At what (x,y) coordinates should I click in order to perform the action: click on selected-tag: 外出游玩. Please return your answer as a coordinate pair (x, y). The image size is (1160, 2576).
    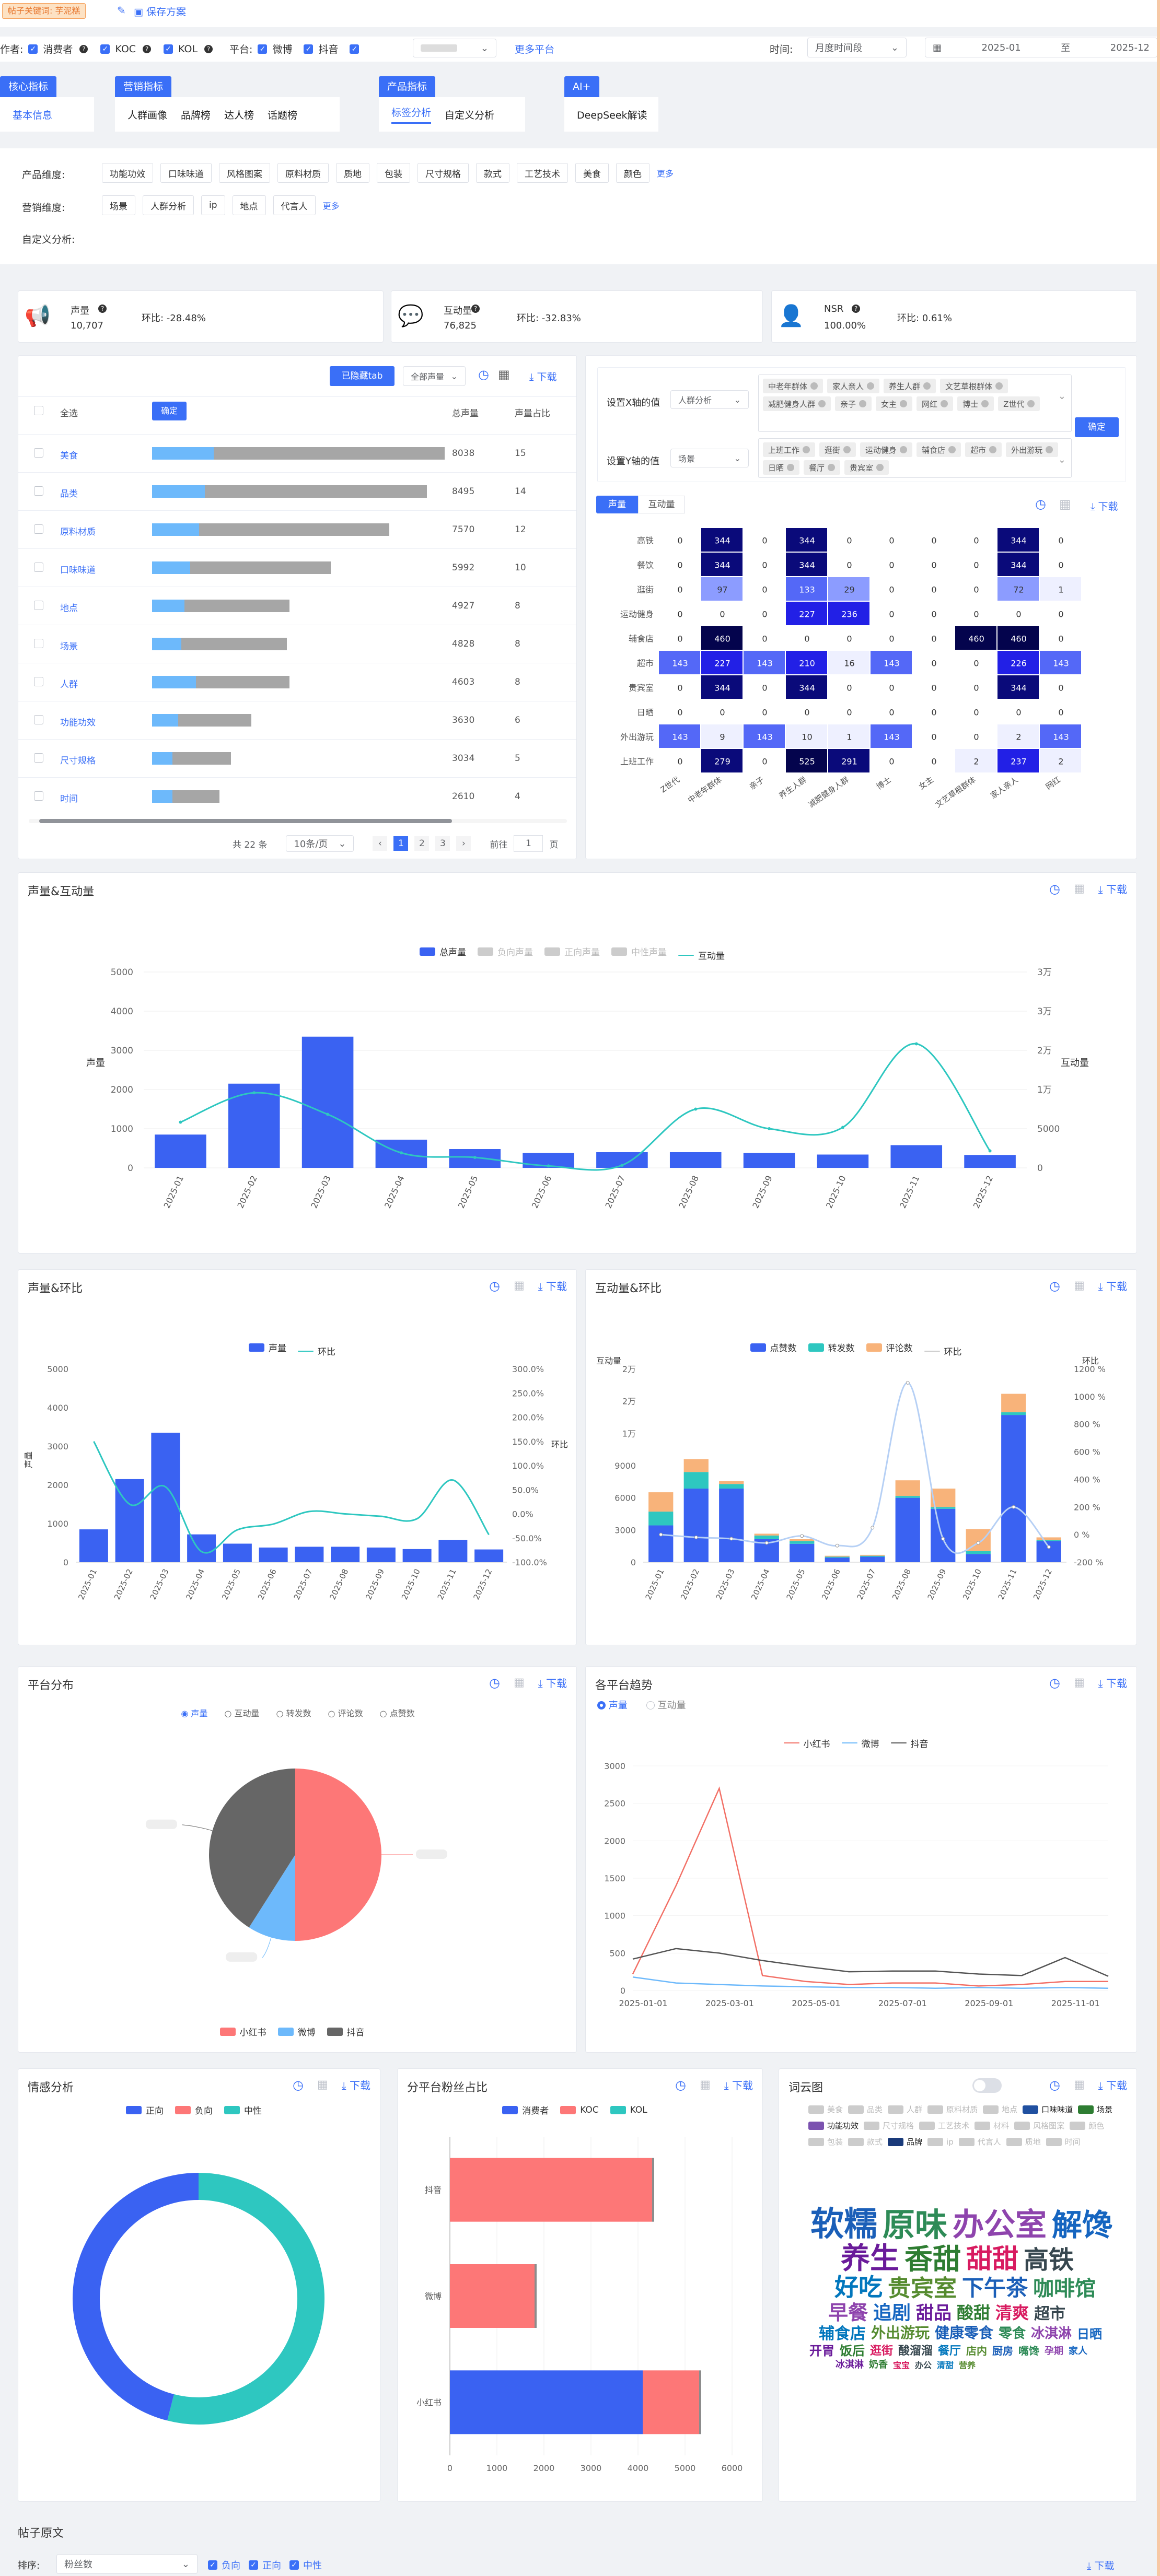
    Looking at the image, I should click on (1032, 449).